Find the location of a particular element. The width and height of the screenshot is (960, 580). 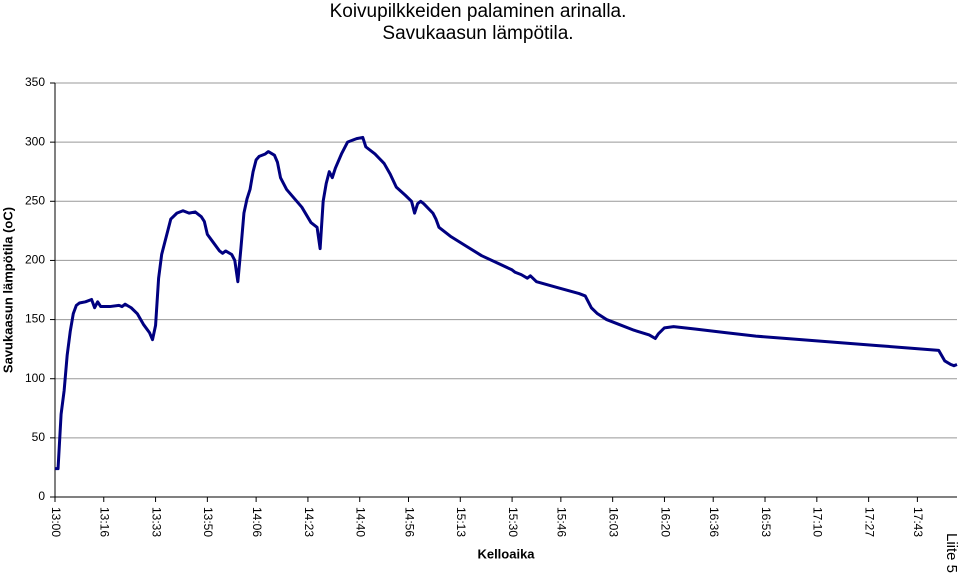

x-axis-label: Kelloaika is located at coordinates (506, 553).